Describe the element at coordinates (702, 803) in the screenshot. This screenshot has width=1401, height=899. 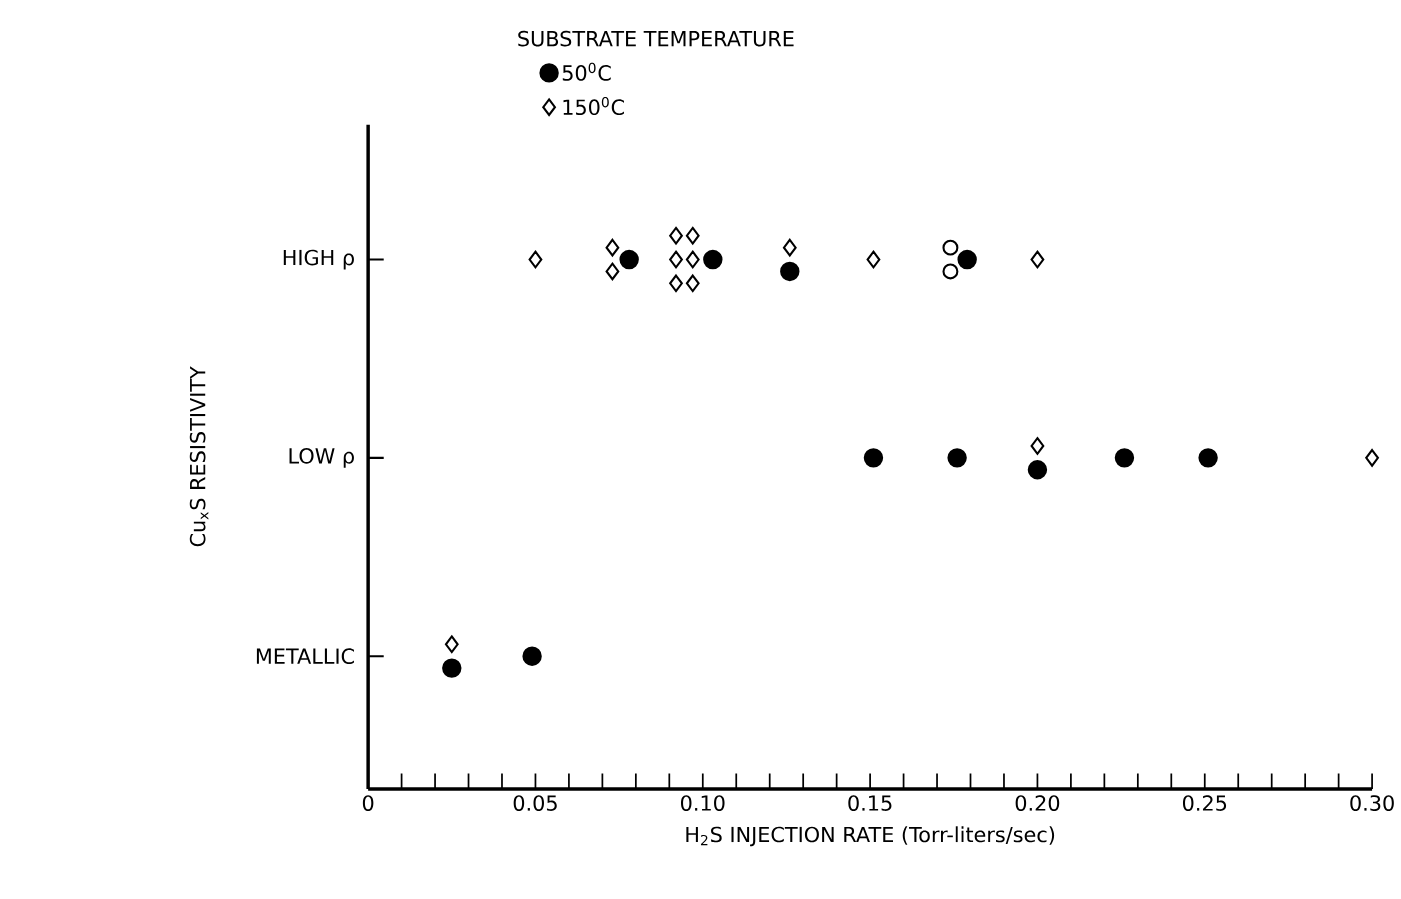
I see `x-tick-label: 0.10` at that location.